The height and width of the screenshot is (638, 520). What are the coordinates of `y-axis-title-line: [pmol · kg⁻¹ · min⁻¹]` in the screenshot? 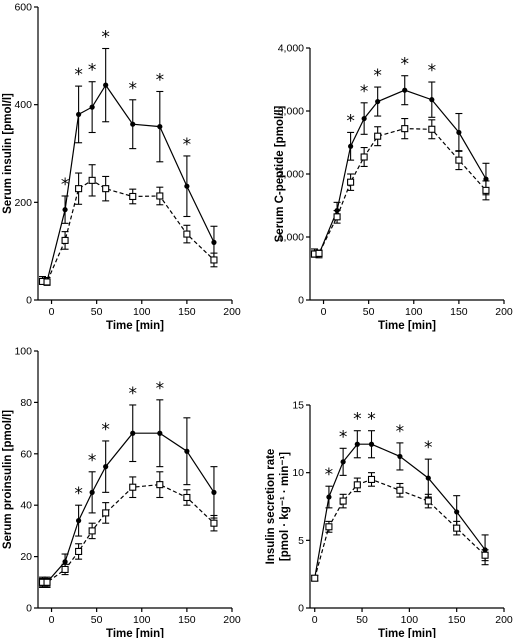 It's located at (285, 506).